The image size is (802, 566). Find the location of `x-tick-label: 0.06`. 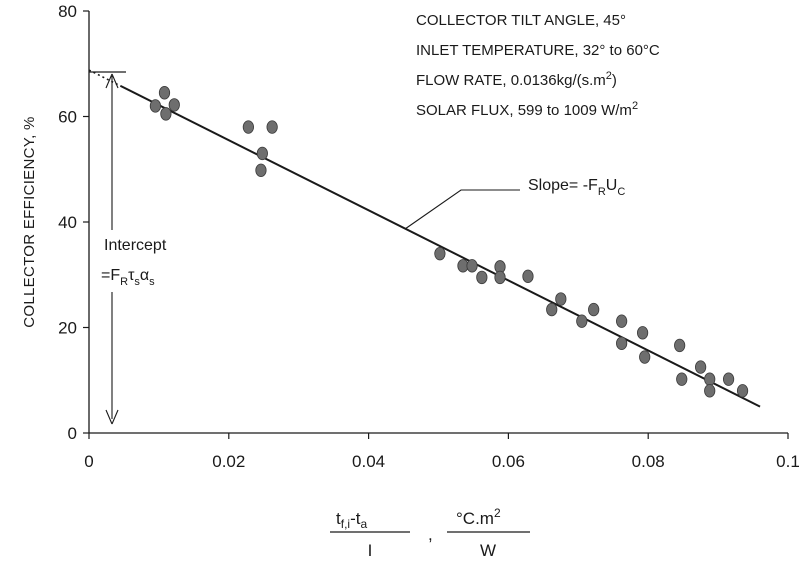

x-tick-label: 0.06 is located at coordinates (508, 461).